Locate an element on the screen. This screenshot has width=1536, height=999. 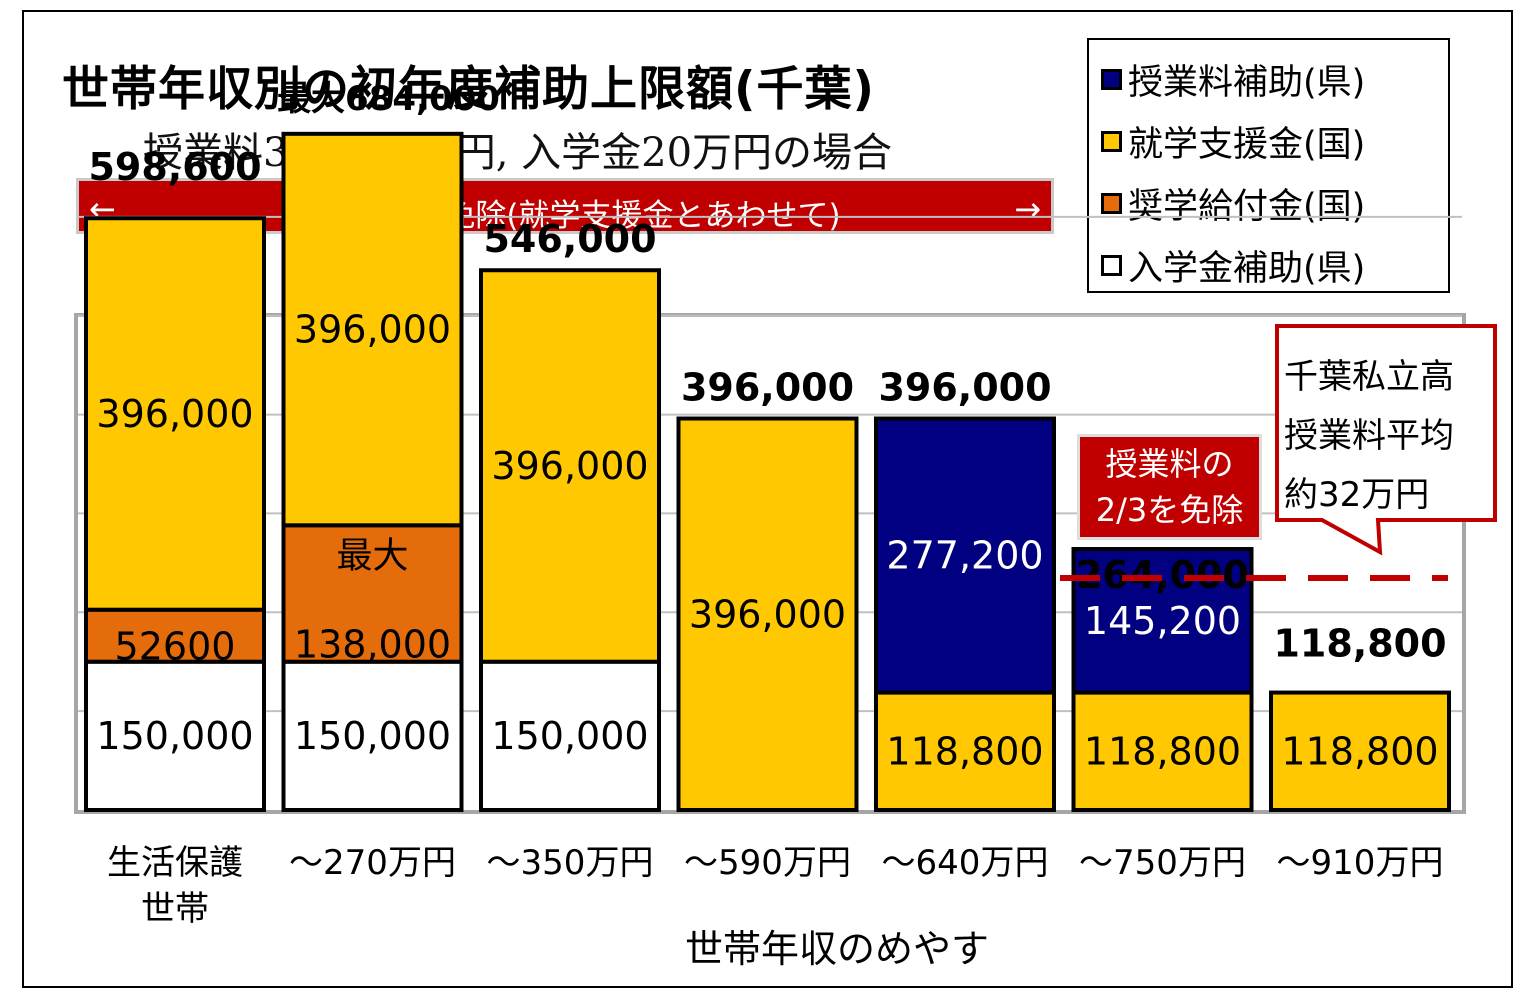
average-tuition-annotation-text: 千葉私立高 授業料平均 約32万円 is located at coordinates (1369, 436).